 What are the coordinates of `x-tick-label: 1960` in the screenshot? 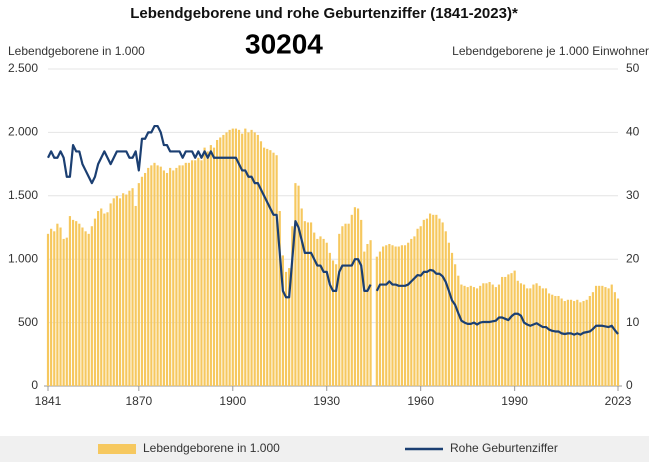 It's located at (420, 401).